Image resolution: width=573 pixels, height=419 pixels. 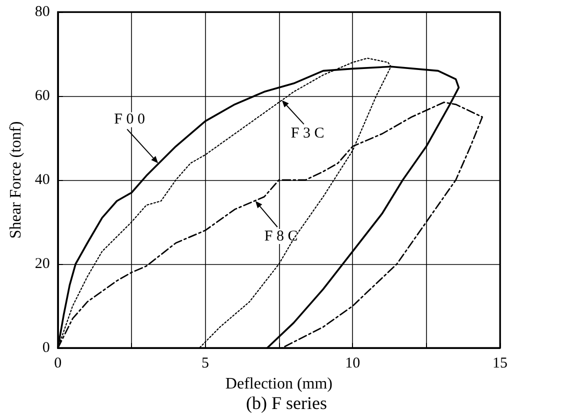 What do you see at coordinates (42, 12) in the screenshot?
I see `y-tick-label: 80` at bounding box center [42, 12].